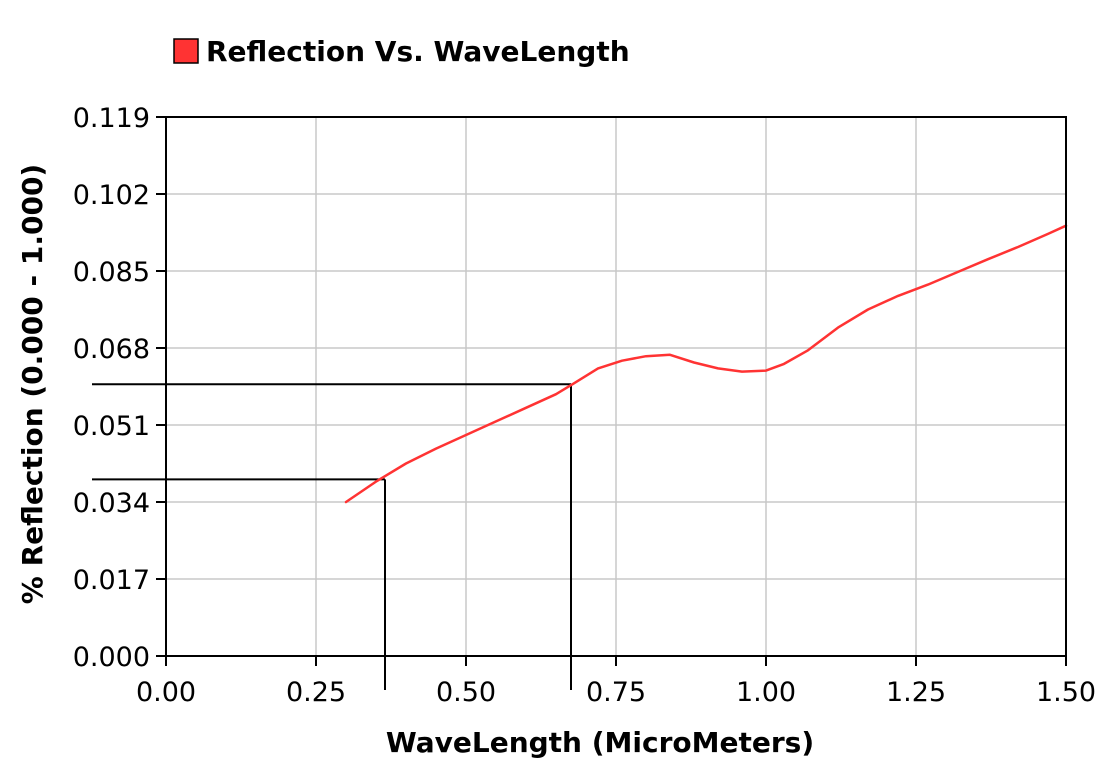  What do you see at coordinates (111, 349) in the screenshot?
I see `y-tick-label: 0.068` at bounding box center [111, 349].